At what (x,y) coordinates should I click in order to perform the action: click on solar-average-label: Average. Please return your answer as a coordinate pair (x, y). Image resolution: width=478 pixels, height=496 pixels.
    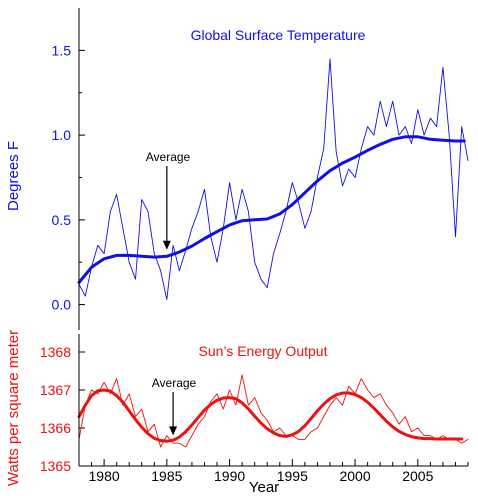
    Looking at the image, I should click on (174, 383).